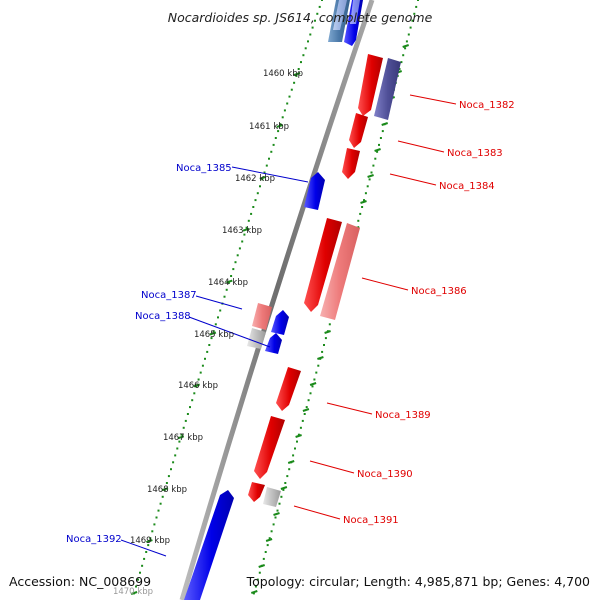  Describe the element at coordinates (269, 127) in the screenshot. I see `scale-label: 1461 kbp` at that location.